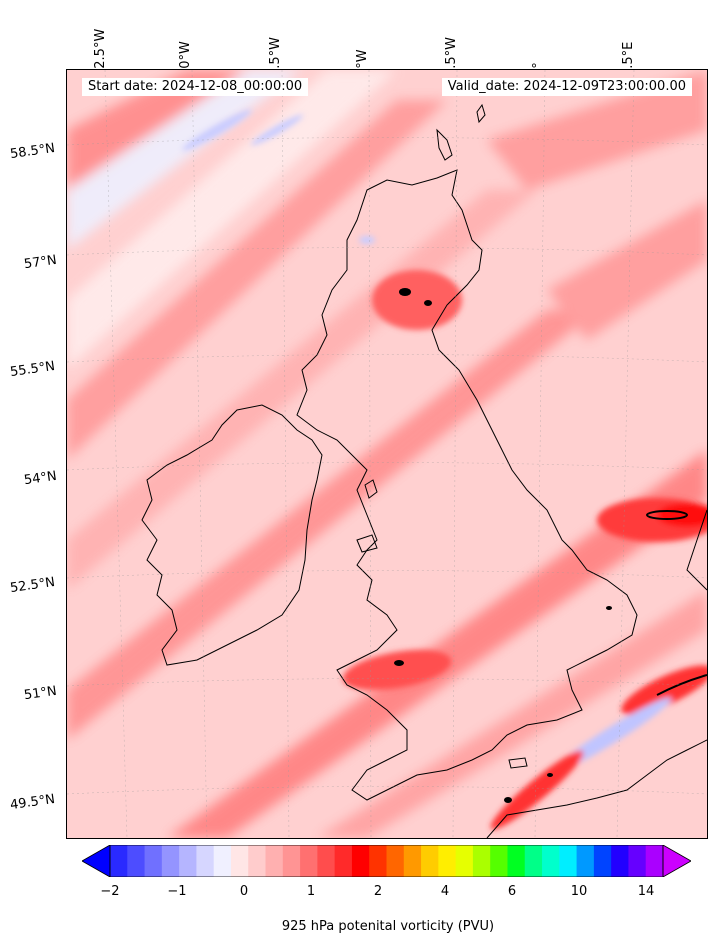 This screenshot has height=949, width=716. What do you see at coordinates (579, 891) in the screenshot?
I see `colorbar-tick-label: 10` at bounding box center [579, 891].